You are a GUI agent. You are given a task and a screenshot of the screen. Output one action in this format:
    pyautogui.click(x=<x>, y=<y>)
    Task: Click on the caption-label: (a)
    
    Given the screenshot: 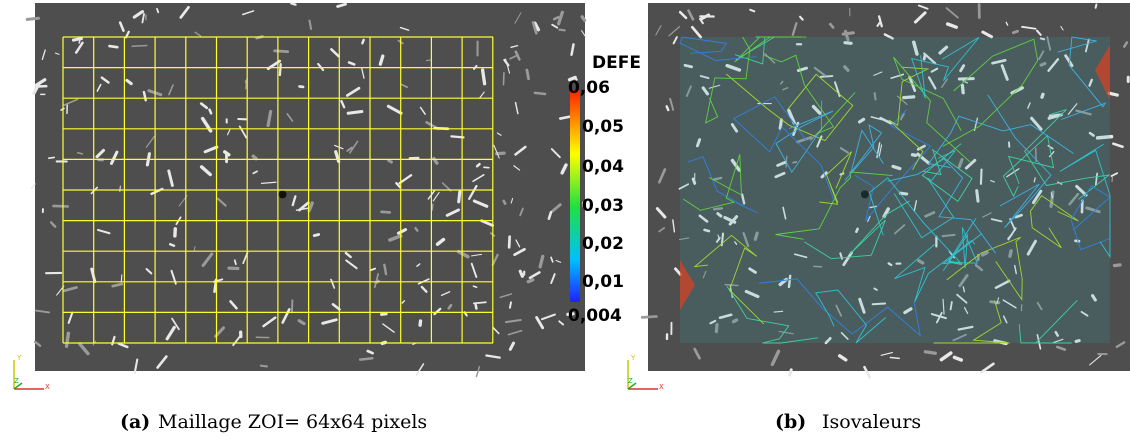 What is the action you would take?
    pyautogui.click(x=135, y=422)
    